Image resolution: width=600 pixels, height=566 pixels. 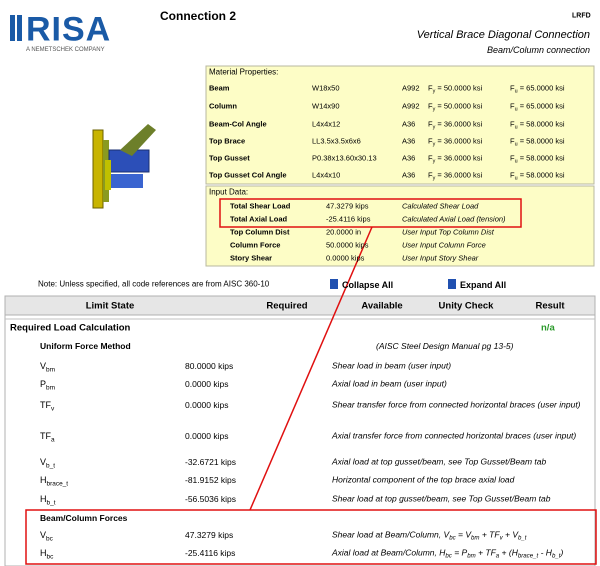 I want to click on description-part: + TF, so click(x=489, y=534).